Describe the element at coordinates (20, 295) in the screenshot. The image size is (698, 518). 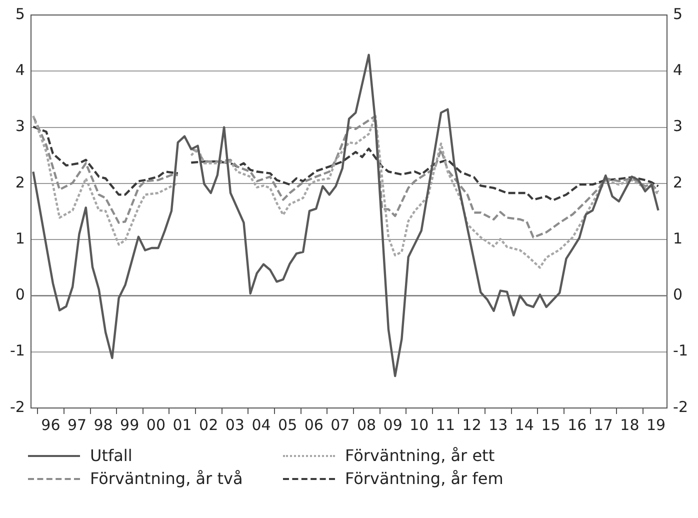
I see `y-tick-label: 0` at that location.